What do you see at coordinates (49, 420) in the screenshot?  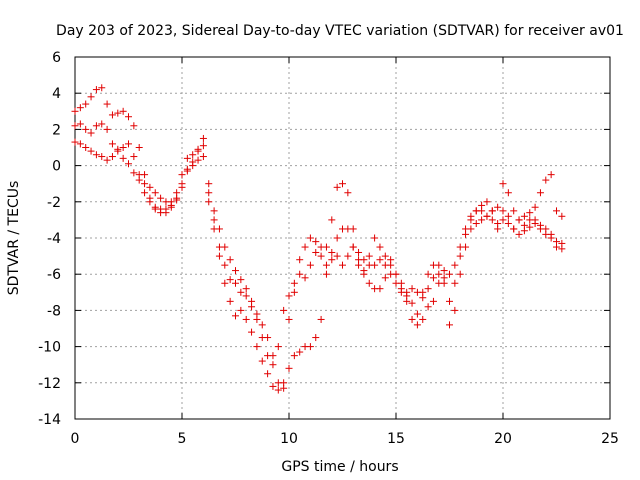 I see `y-tick-label: -14` at bounding box center [49, 420].